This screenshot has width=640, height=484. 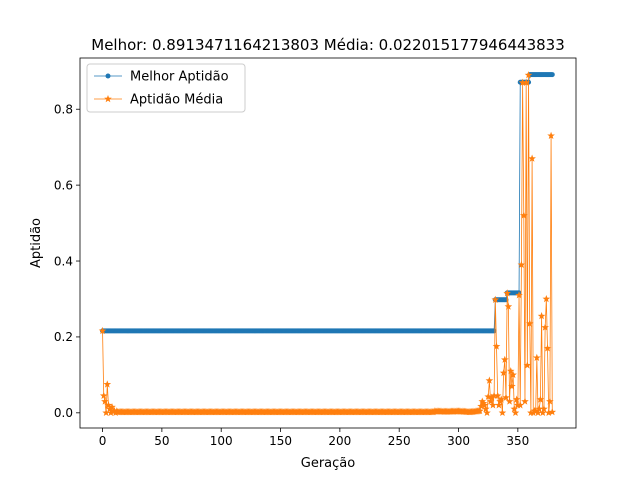 I want to click on x-tick-label: 250, so click(x=399, y=441).